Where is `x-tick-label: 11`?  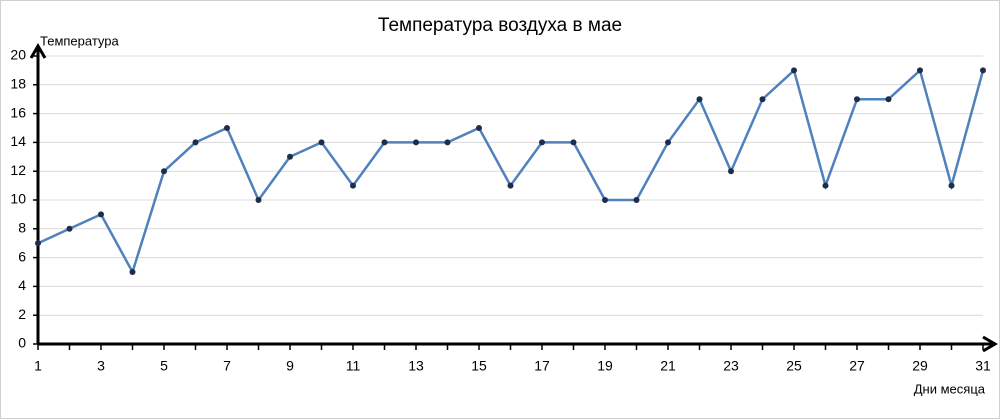
x-tick-label: 11 is located at coordinates (353, 366).